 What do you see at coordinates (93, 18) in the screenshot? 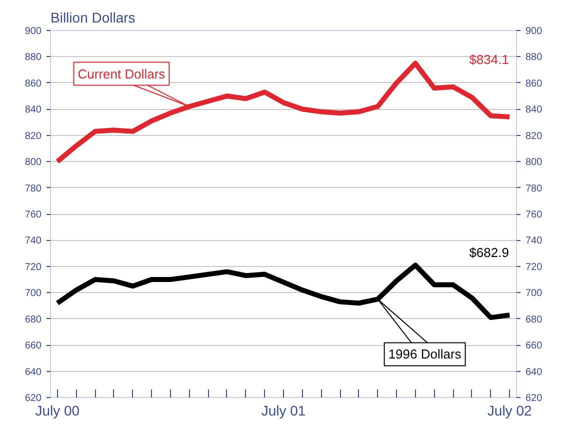
I see `y-axis-title: Billion Dollars` at bounding box center [93, 18].